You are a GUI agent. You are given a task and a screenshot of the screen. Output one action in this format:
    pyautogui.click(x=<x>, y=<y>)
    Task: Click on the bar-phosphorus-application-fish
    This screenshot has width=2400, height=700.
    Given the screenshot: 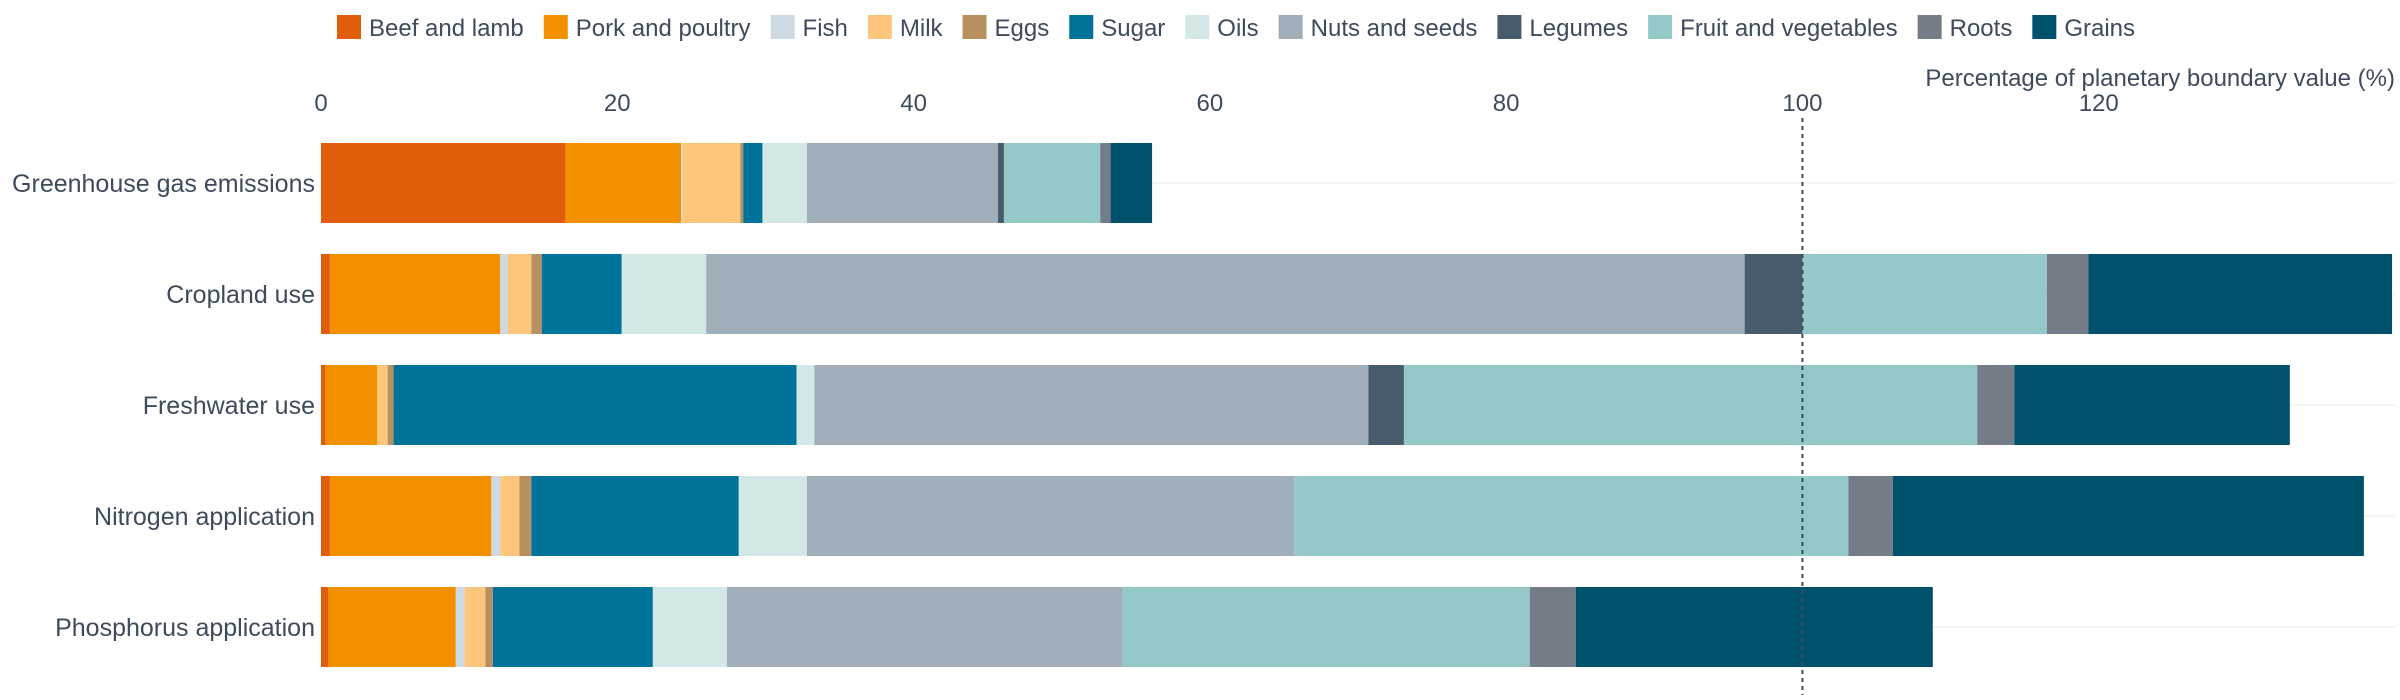 What is the action you would take?
    pyautogui.click(x=460, y=627)
    